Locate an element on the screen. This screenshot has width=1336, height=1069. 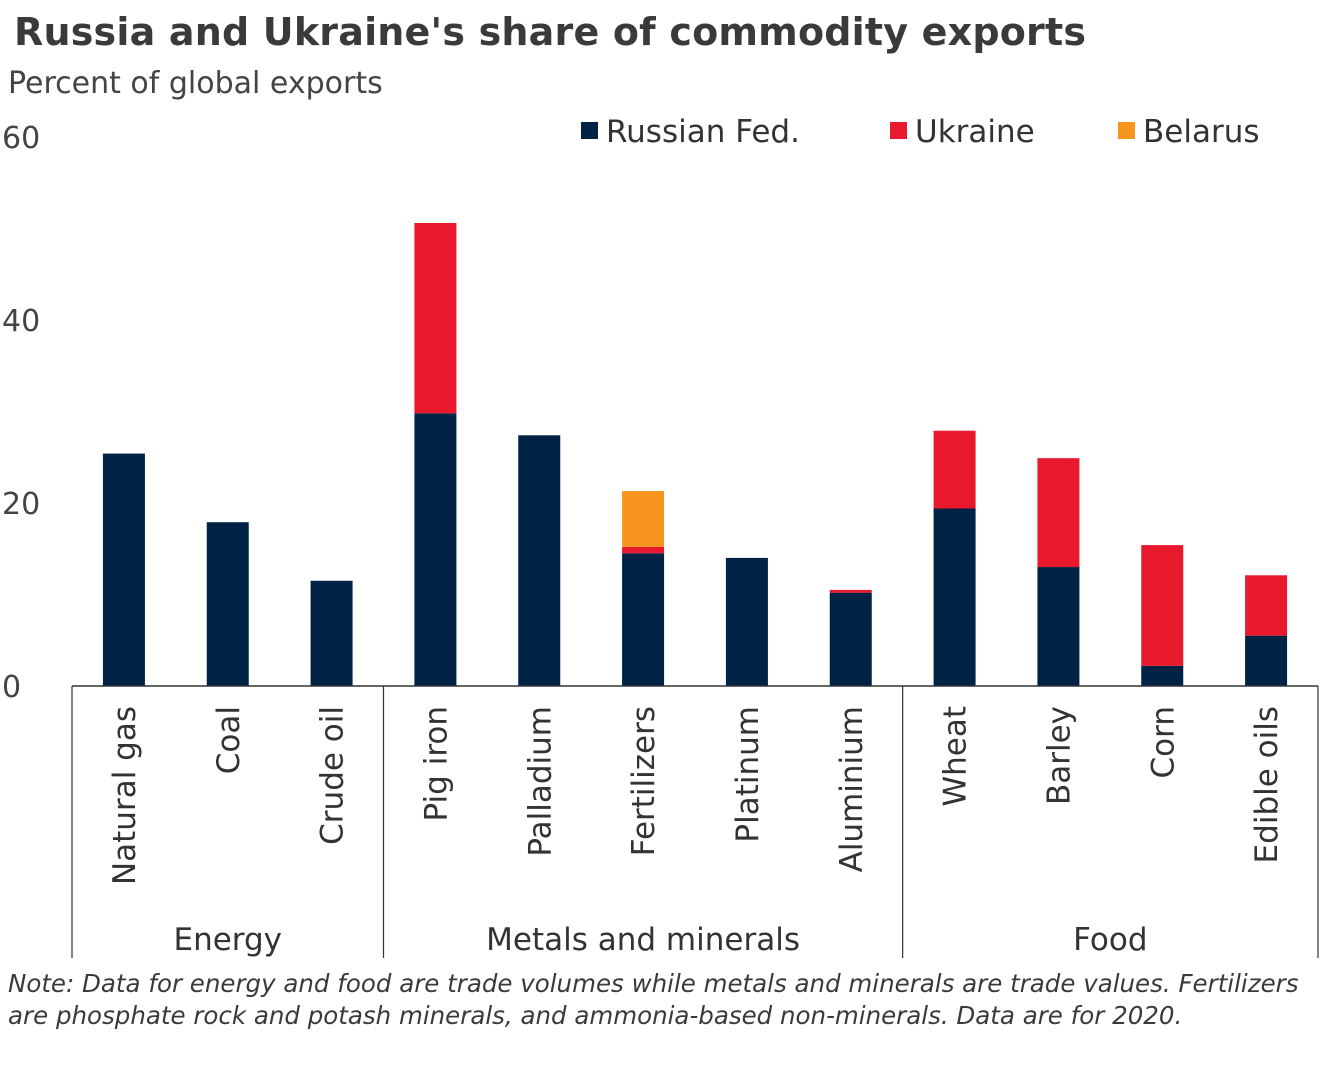
group-label-food: Food is located at coordinates (1110, 940).